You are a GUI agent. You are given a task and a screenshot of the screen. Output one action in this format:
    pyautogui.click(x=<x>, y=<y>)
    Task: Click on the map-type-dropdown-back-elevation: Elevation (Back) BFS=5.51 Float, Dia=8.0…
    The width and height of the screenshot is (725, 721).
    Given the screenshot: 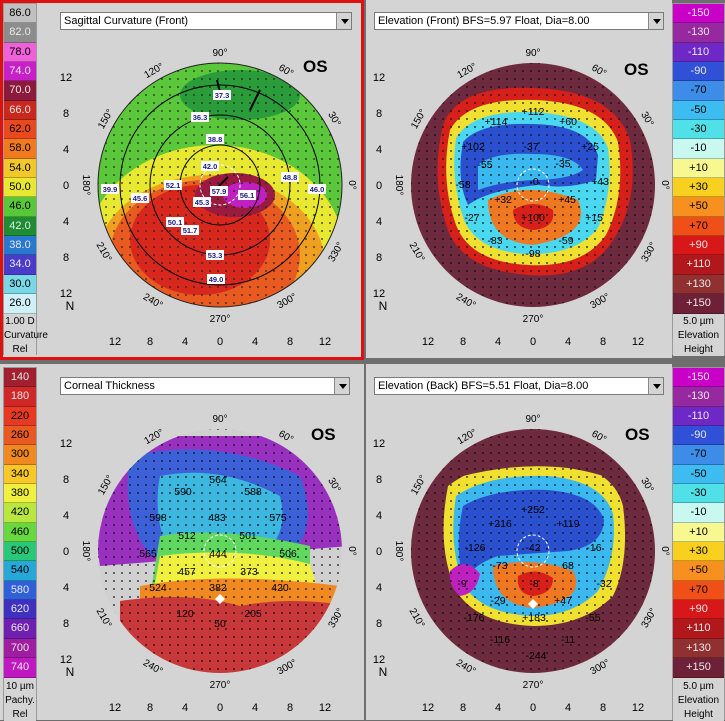 What is the action you would take?
    pyautogui.click(x=519, y=386)
    